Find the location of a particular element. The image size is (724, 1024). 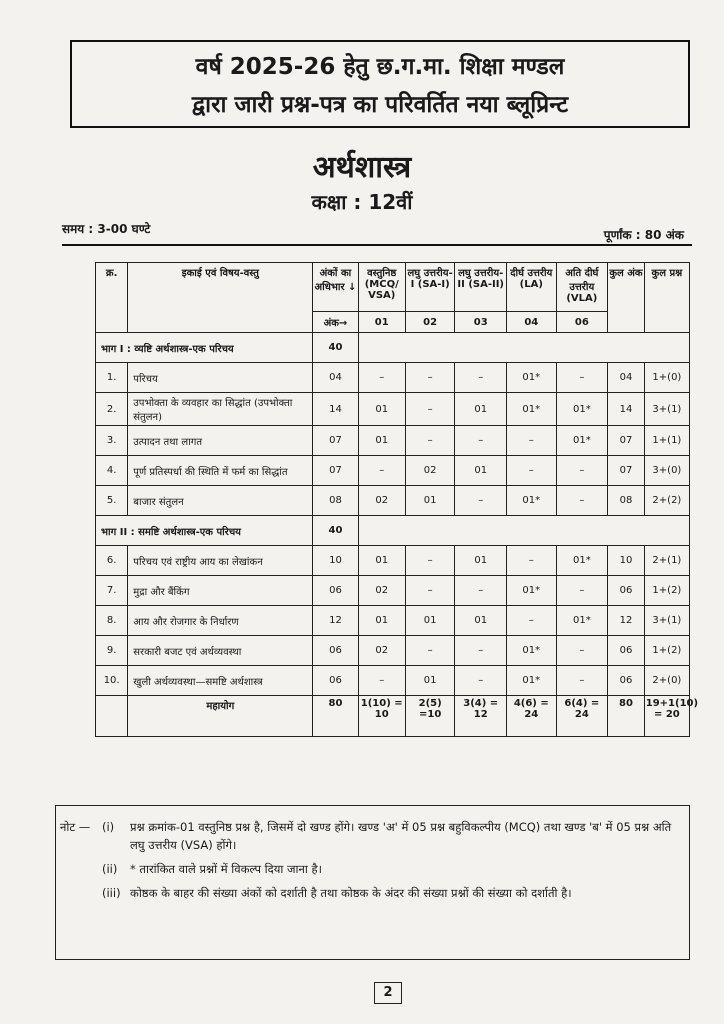

unit-number: 8. is located at coordinates (111, 620).